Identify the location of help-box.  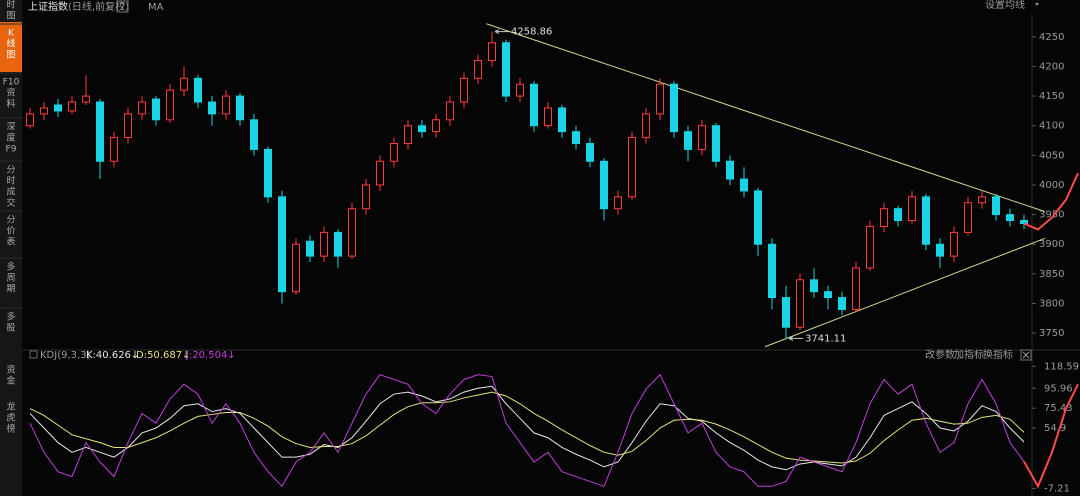
(122, 6).